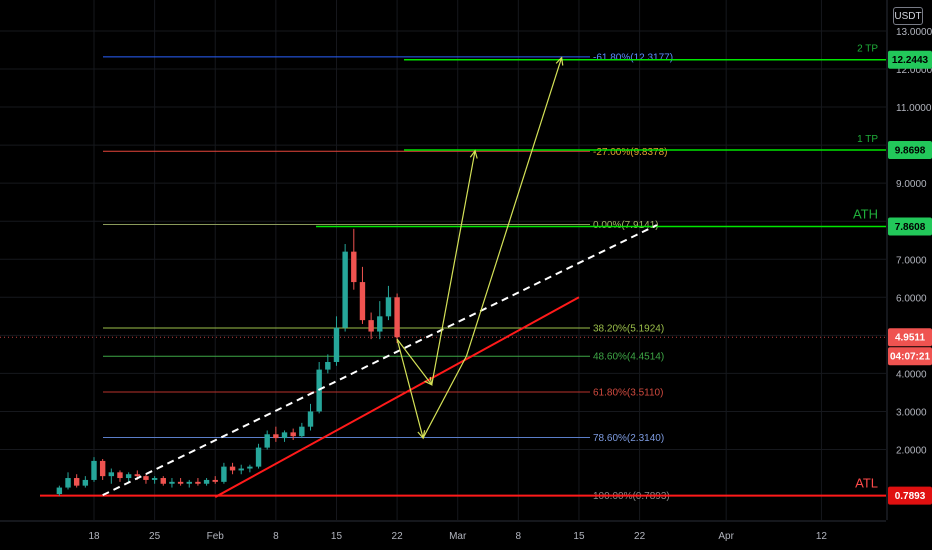 This screenshot has width=932, height=550. I want to click on price-tick-label: 6.0000, so click(911, 298).